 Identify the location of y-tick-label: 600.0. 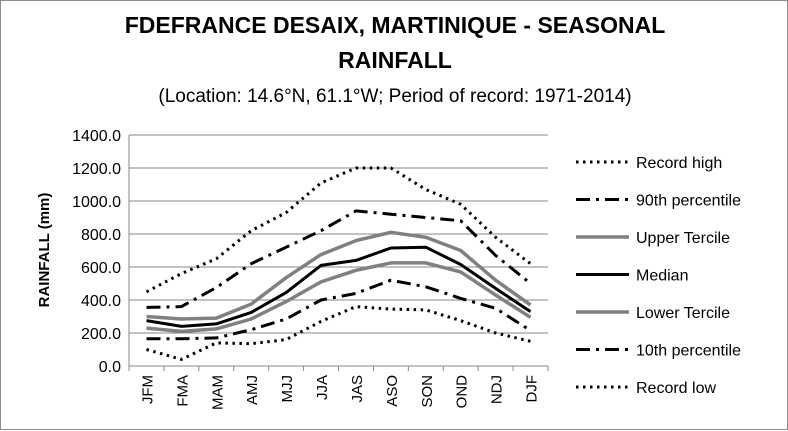
(101, 268).